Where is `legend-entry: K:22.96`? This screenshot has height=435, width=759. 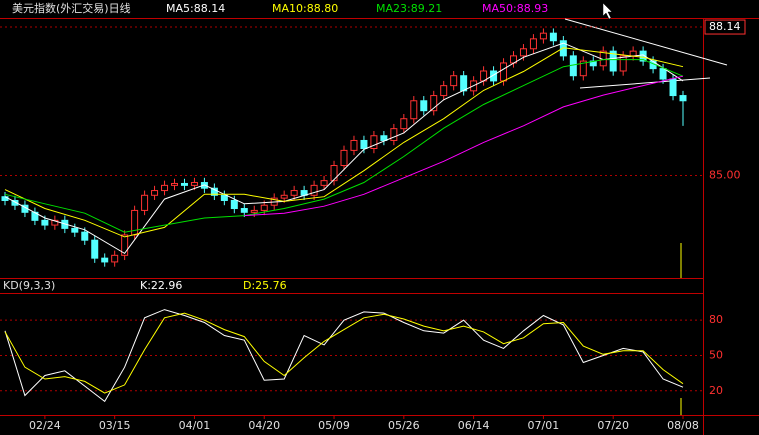 legend-entry: K:22.96 is located at coordinates (161, 285).